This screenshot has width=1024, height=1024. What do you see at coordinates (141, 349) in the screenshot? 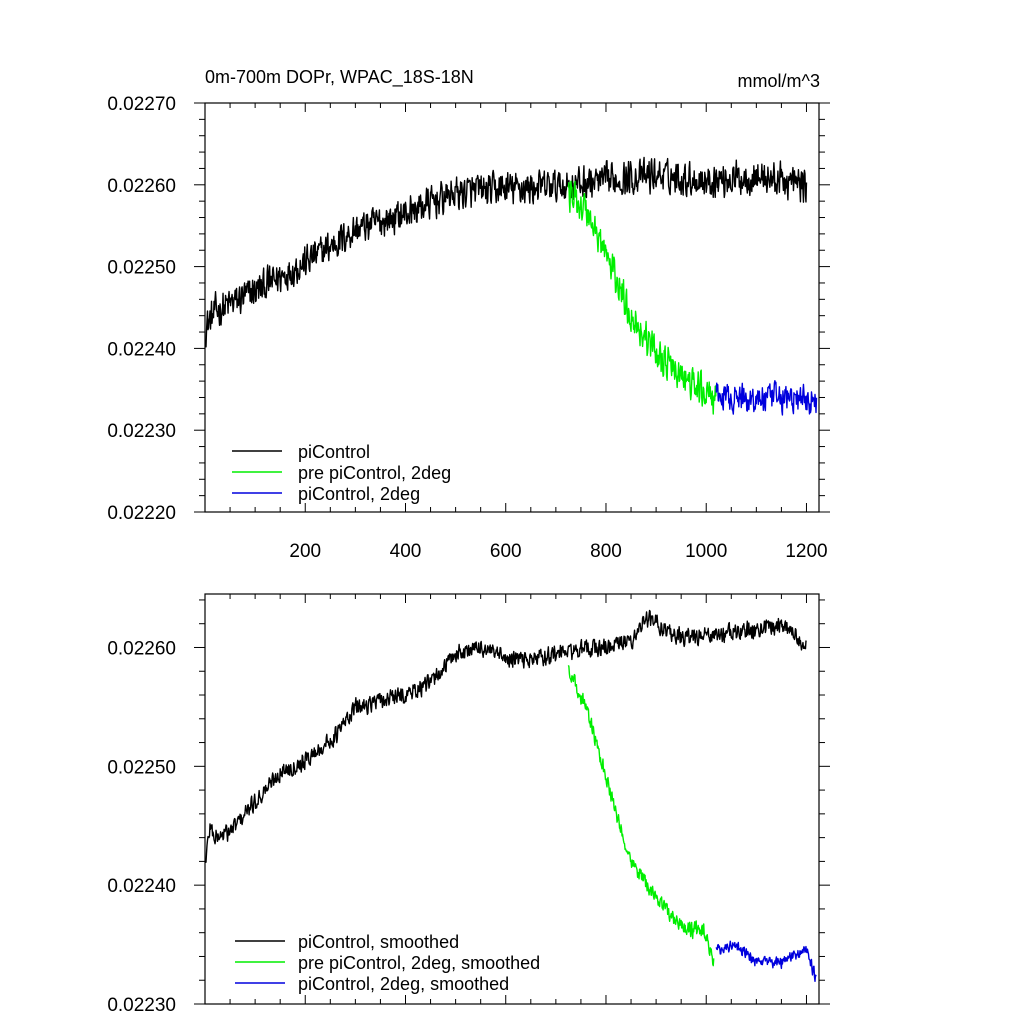
I see `top-ytick-label: 0.02240` at bounding box center [141, 349].